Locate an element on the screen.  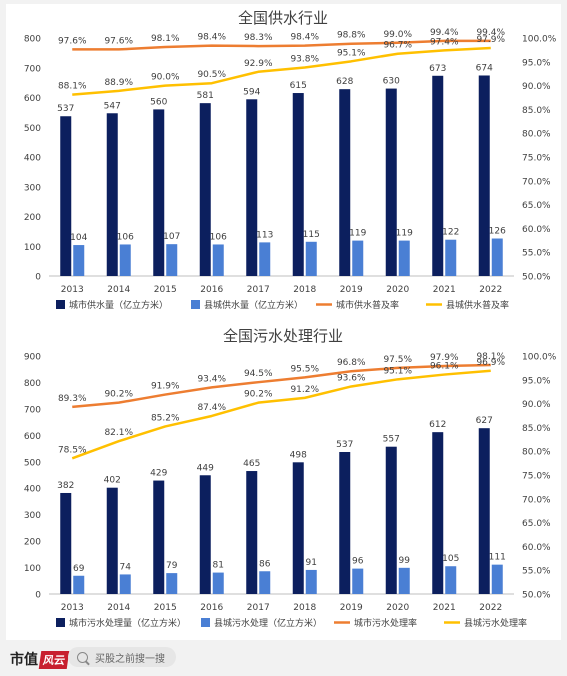
legend-label: 城市污水处理率 is located at coordinates (385, 623).